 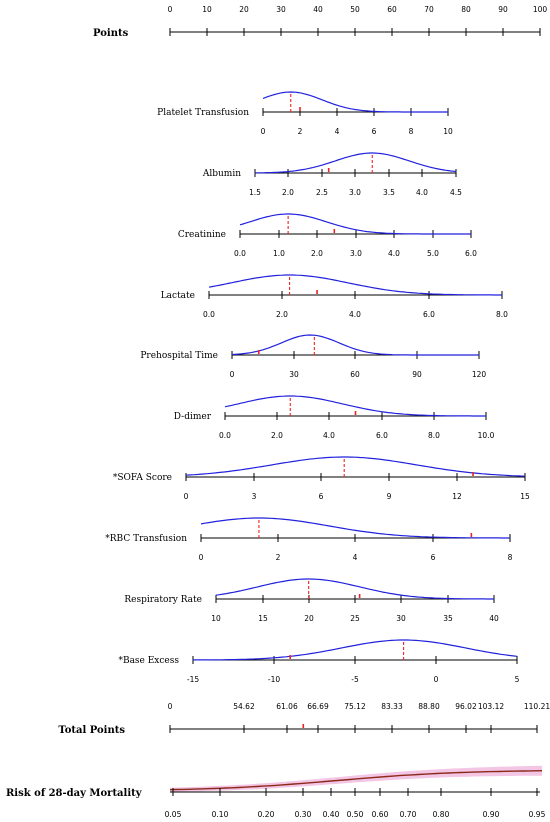 What do you see at coordinates (417, 374) in the screenshot?
I see `variable-tick-label: 90` at bounding box center [417, 374].